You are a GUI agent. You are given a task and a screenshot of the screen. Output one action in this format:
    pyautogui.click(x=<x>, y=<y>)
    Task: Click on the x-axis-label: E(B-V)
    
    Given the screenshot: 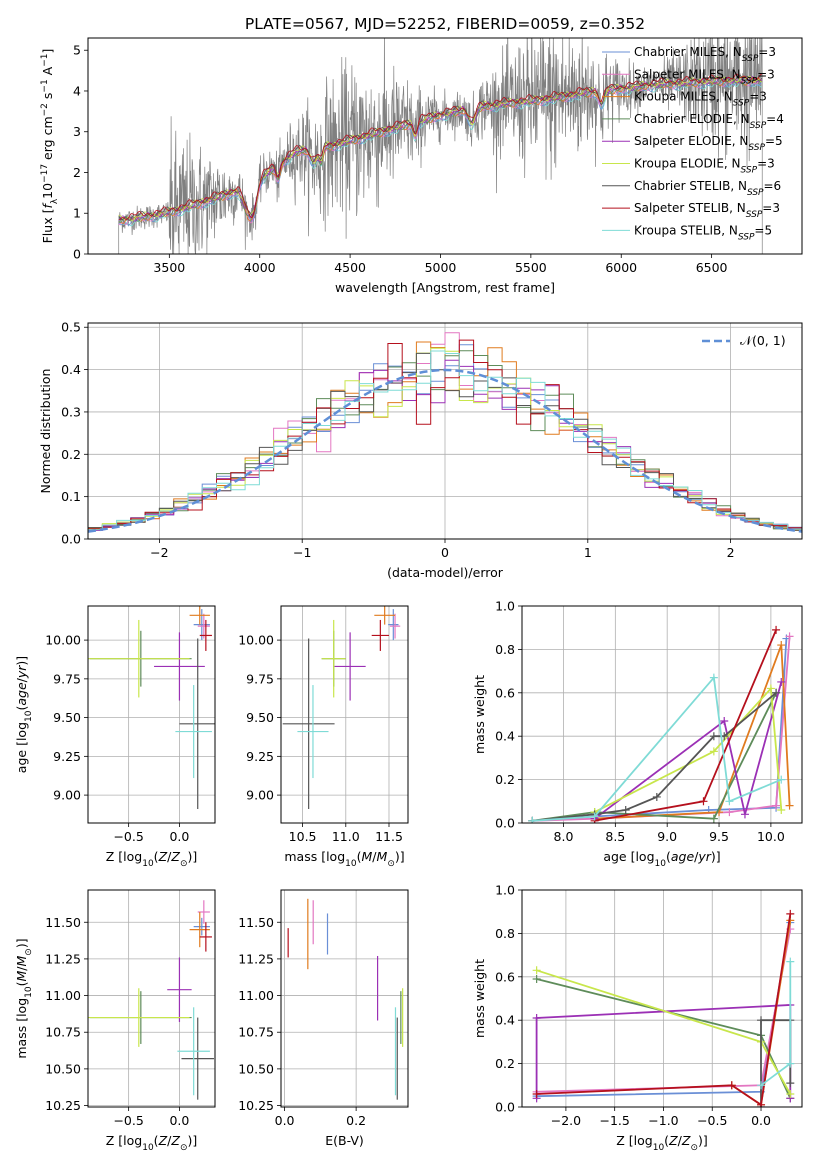 What is the action you would take?
    pyautogui.click(x=344, y=1140)
    